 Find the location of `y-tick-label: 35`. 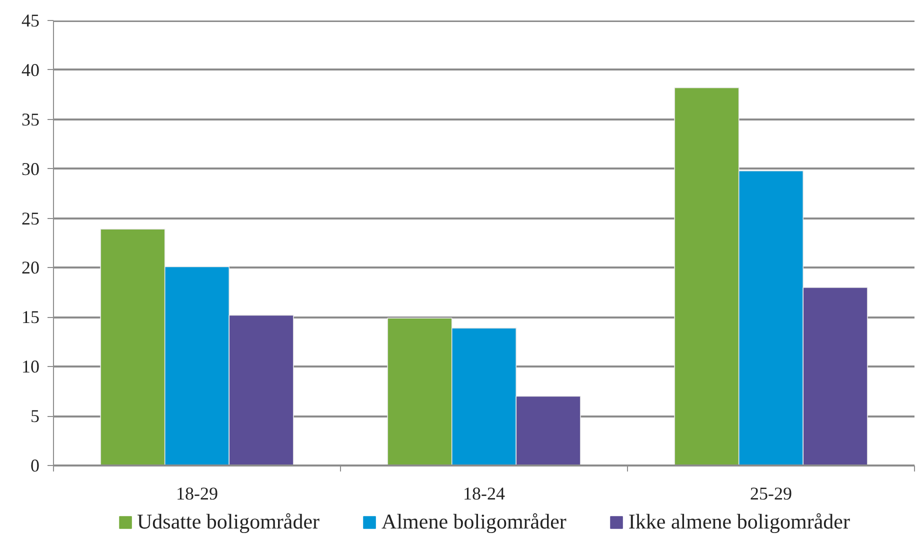

y-tick-label: 35 is located at coordinates (31, 119).